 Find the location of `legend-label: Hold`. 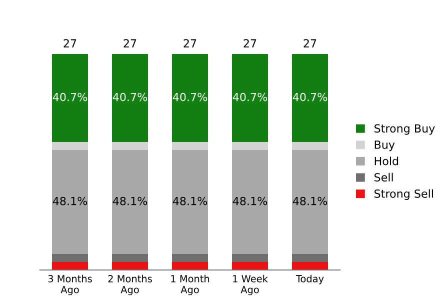

legend-label: Hold is located at coordinates (386, 161).